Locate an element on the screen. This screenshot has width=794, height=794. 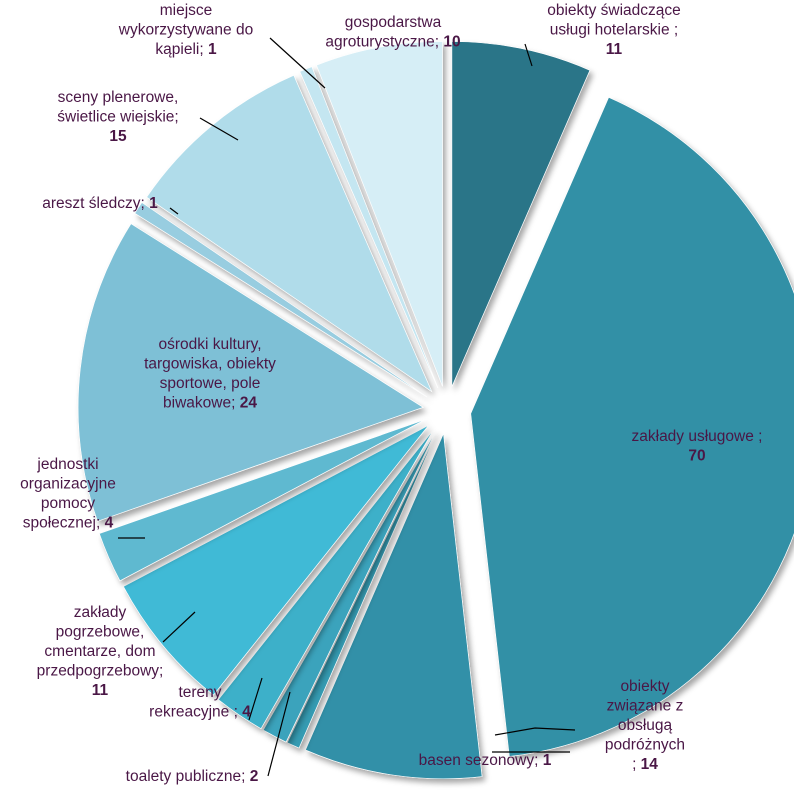
data-label-11: sceny plenerowe, świetlice wiejskie; 15 is located at coordinates (117, 117).